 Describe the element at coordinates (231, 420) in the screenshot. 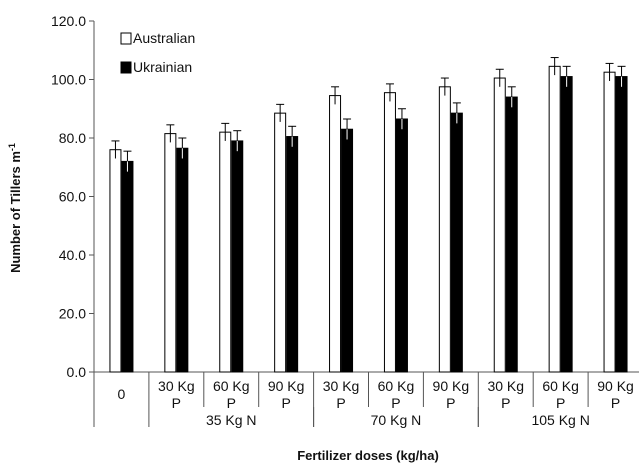

I see `group-label: 35 Kg N` at that location.